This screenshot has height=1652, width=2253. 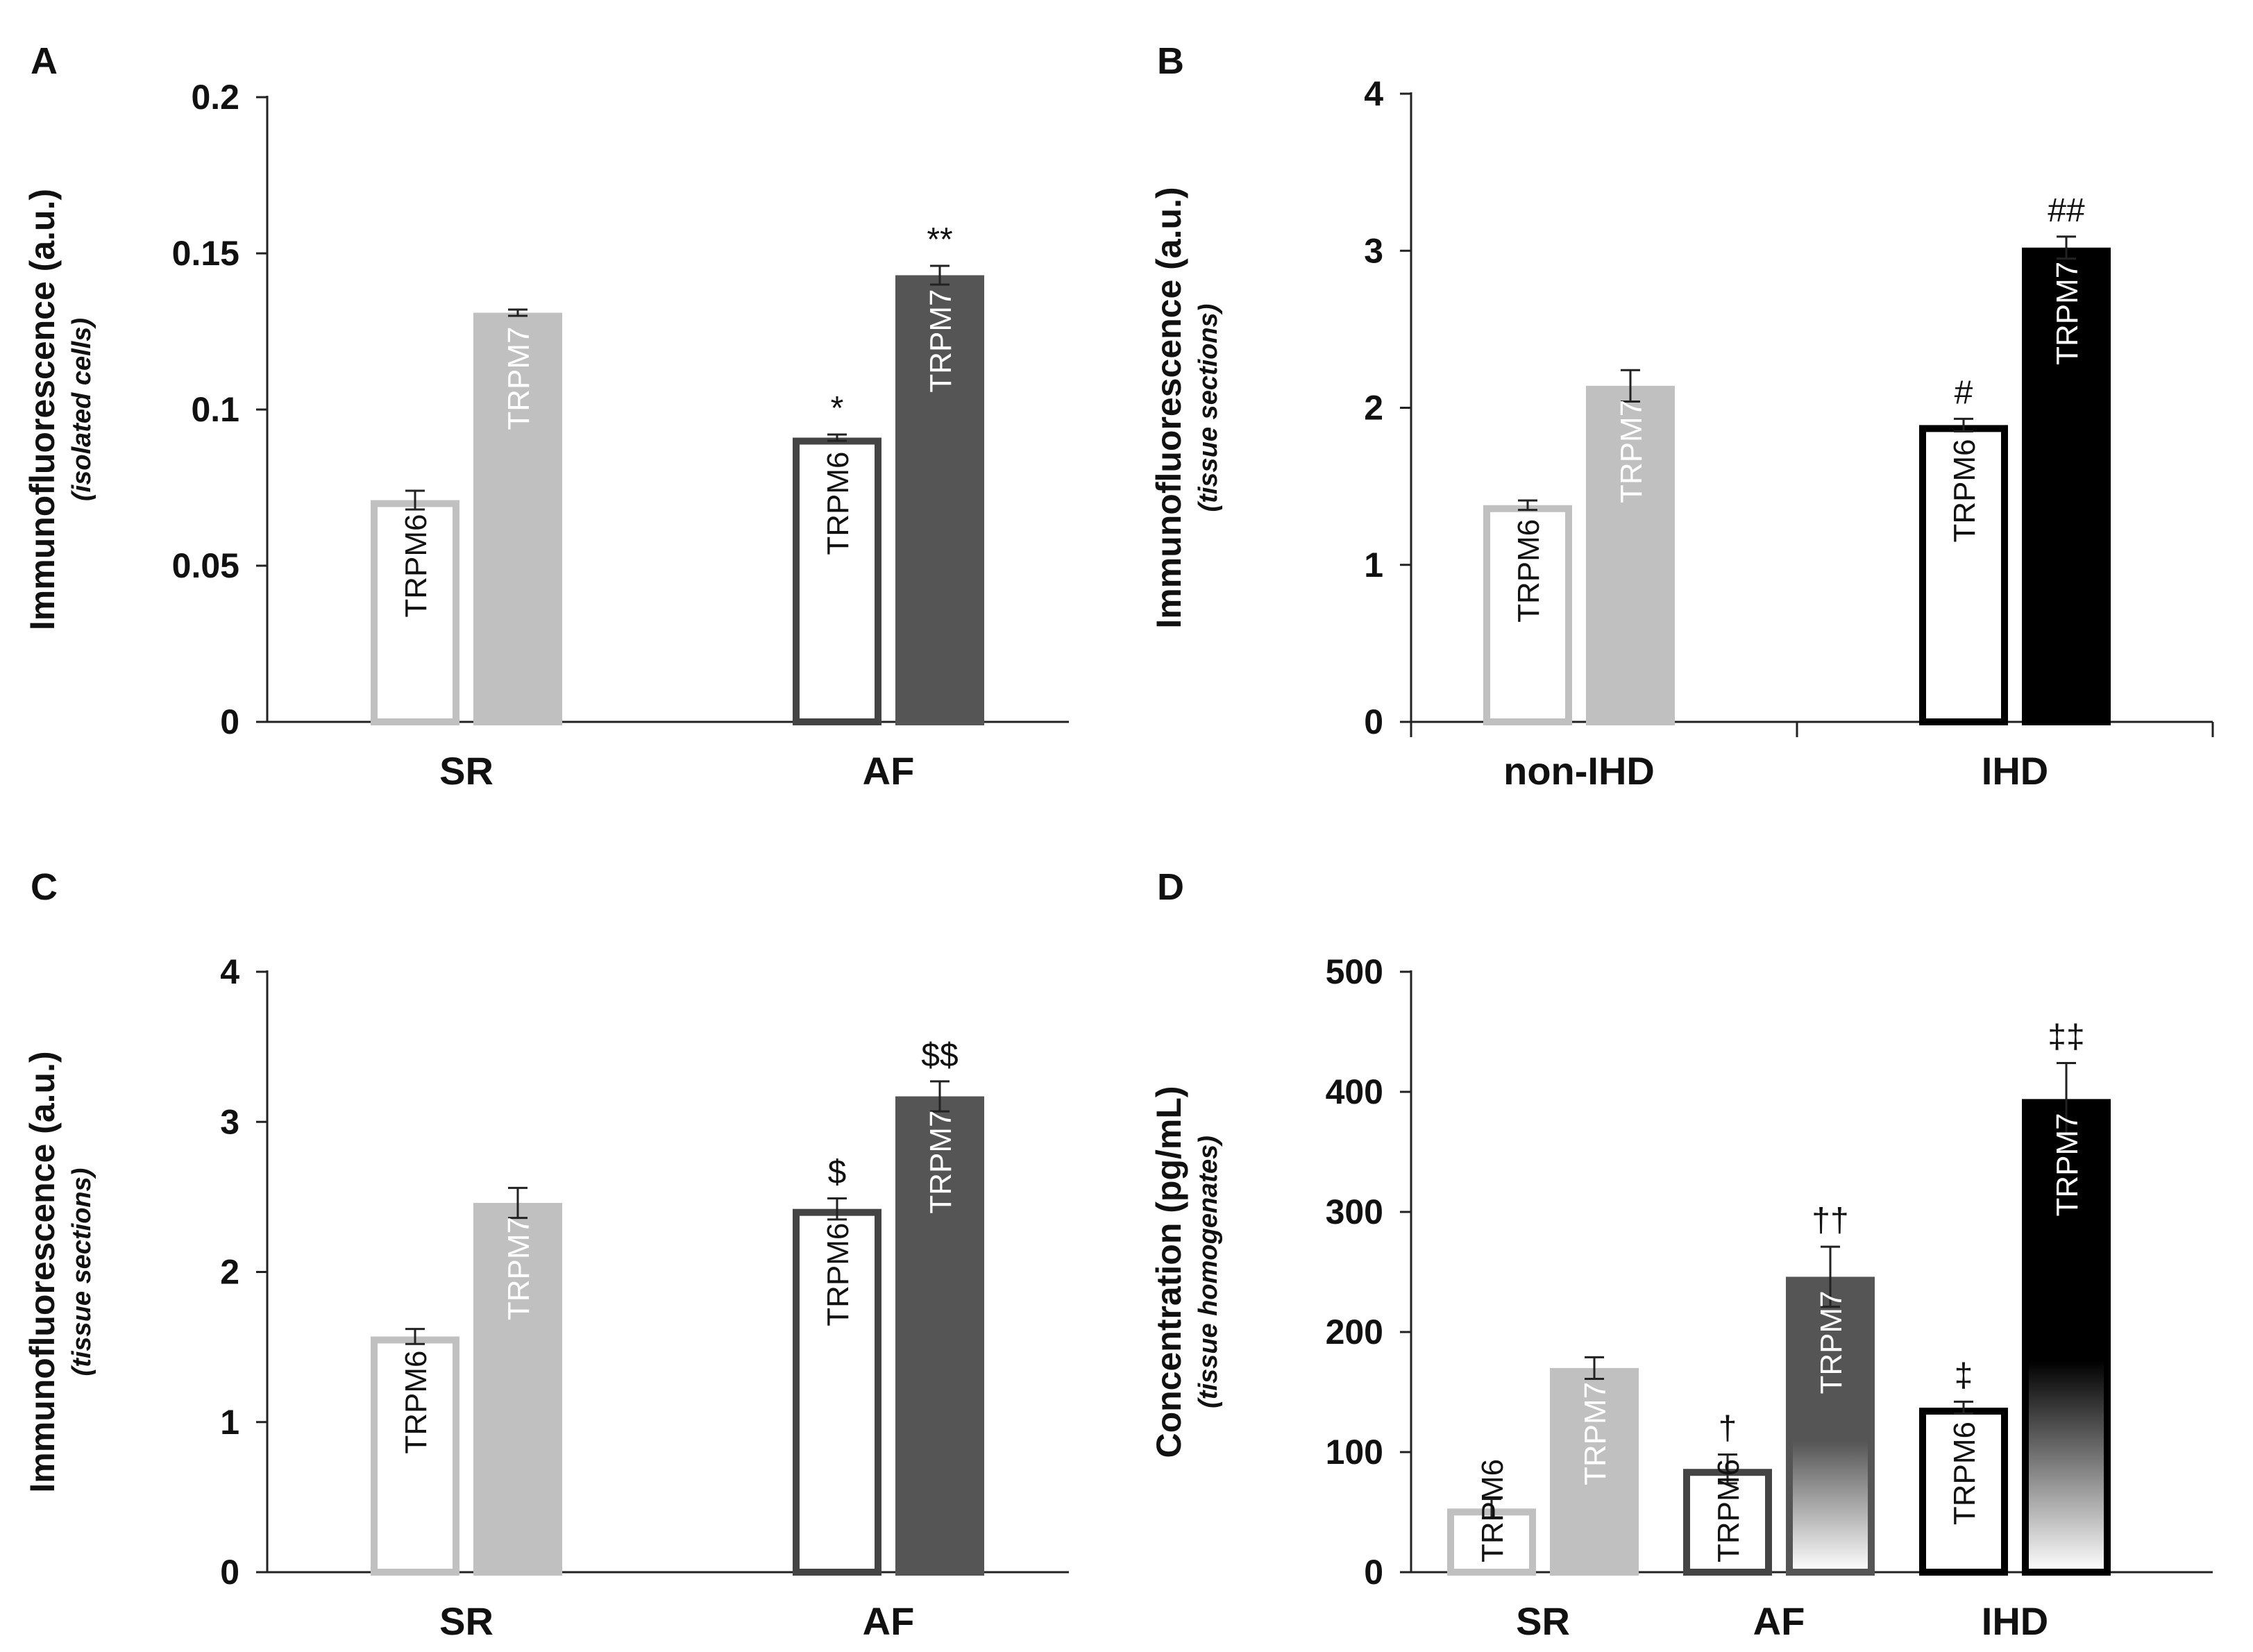 What do you see at coordinates (81, 409) in the screenshot?
I see `y-axis-sublabel: (isolated cells)` at bounding box center [81, 409].